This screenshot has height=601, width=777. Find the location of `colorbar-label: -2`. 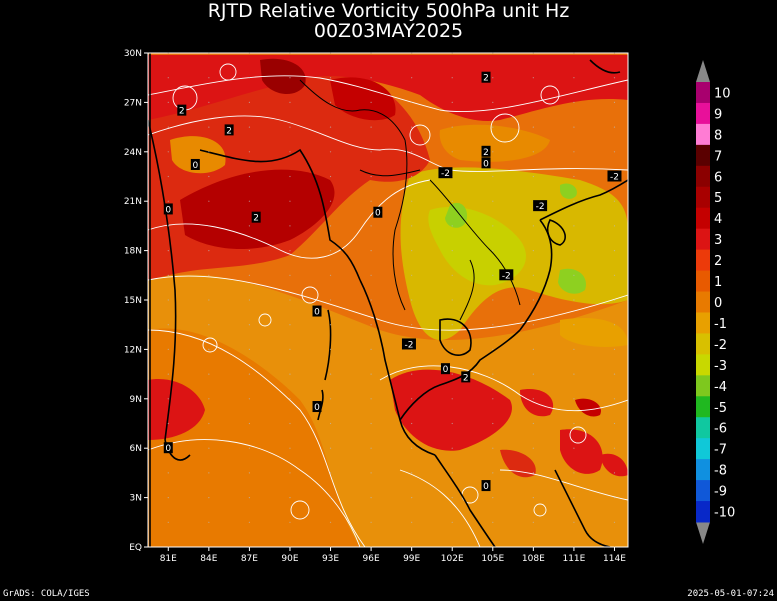

colorbar-label: -2 is located at coordinates (720, 345).